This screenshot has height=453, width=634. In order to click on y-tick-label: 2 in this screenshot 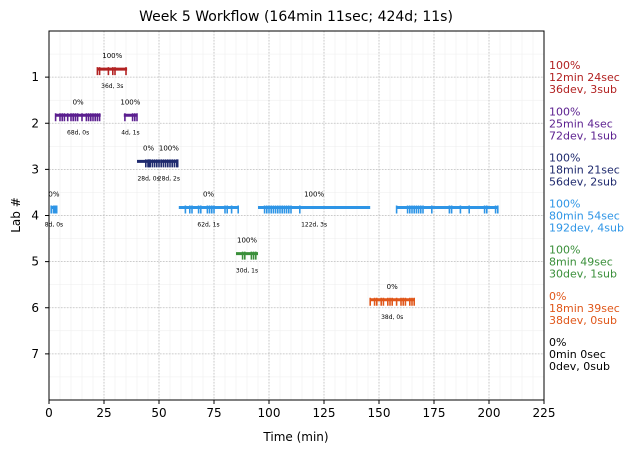, I will do `click(35, 123)`.